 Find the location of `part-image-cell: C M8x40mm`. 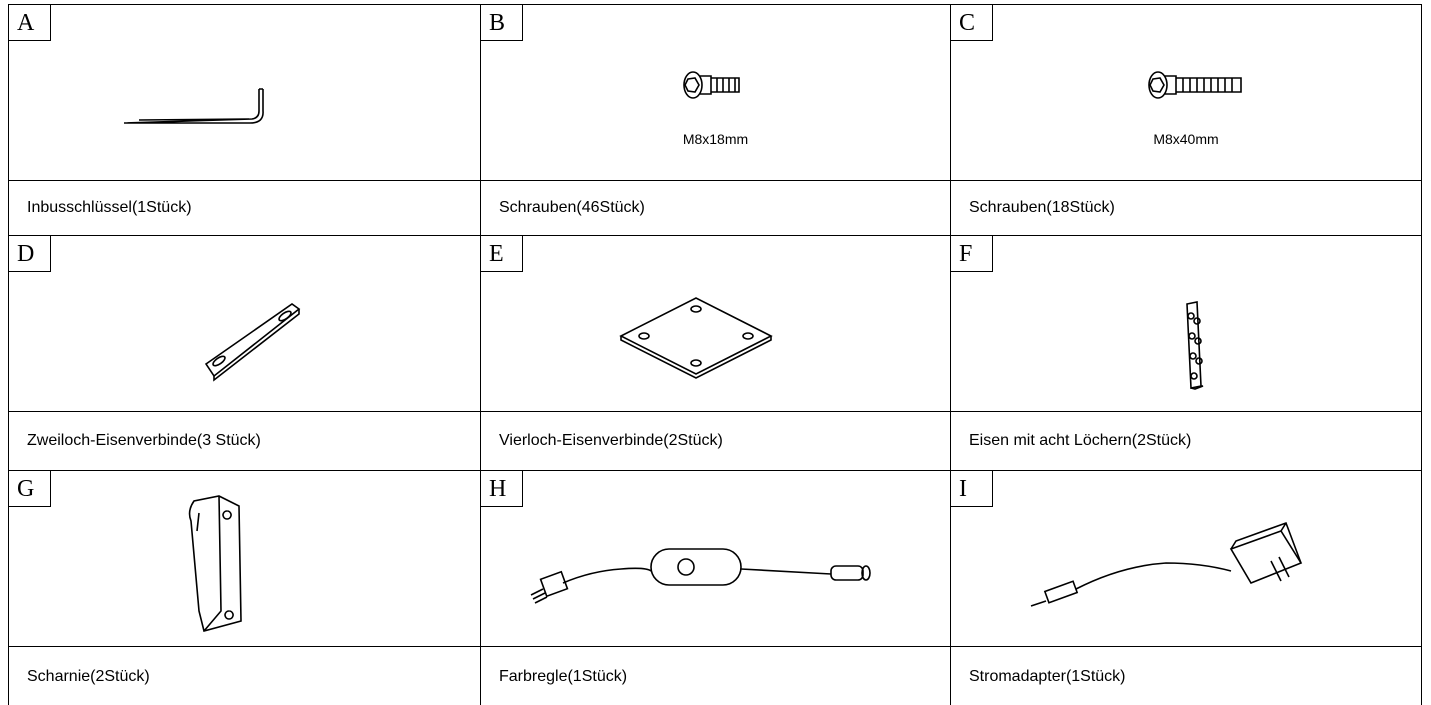

part-image-cell: C M8x40mm is located at coordinates (1186, 92).